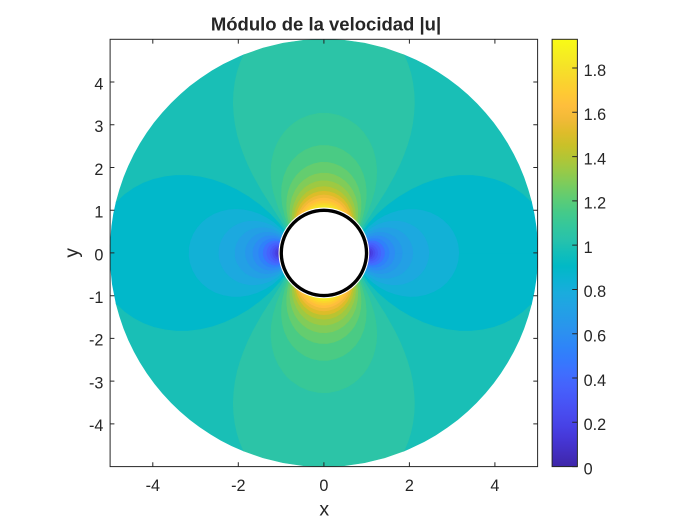  Describe the element at coordinates (595, 292) in the screenshot. I see `svg-text: 0.8` at that location.